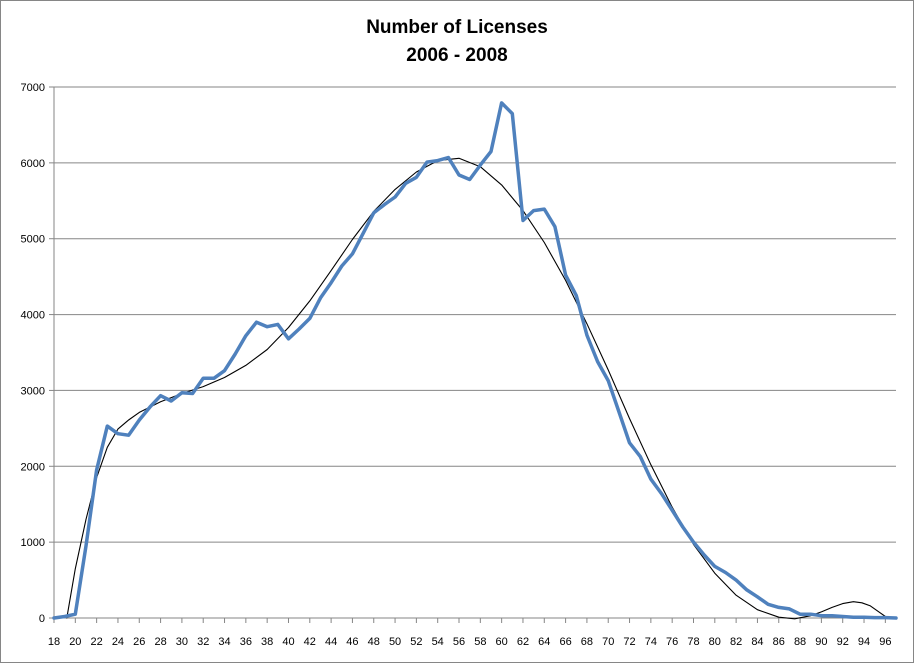 This screenshot has width=914, height=663. I want to click on y-tick-label: 2000, so click(33, 467).